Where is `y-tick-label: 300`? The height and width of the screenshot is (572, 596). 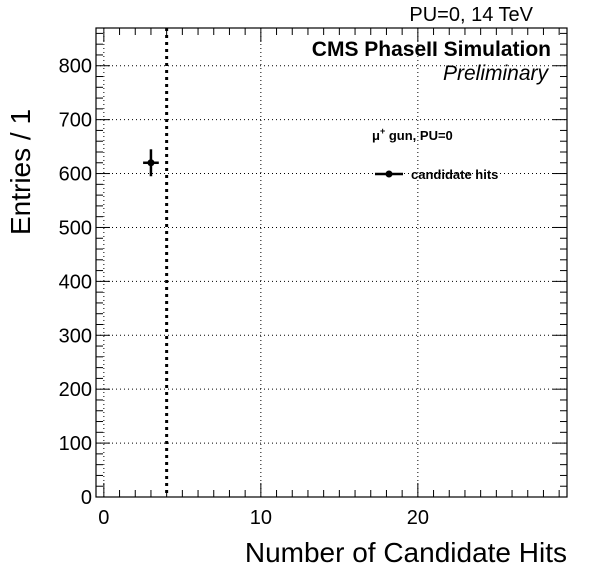 y-tick-label: 300 is located at coordinates (75, 336).